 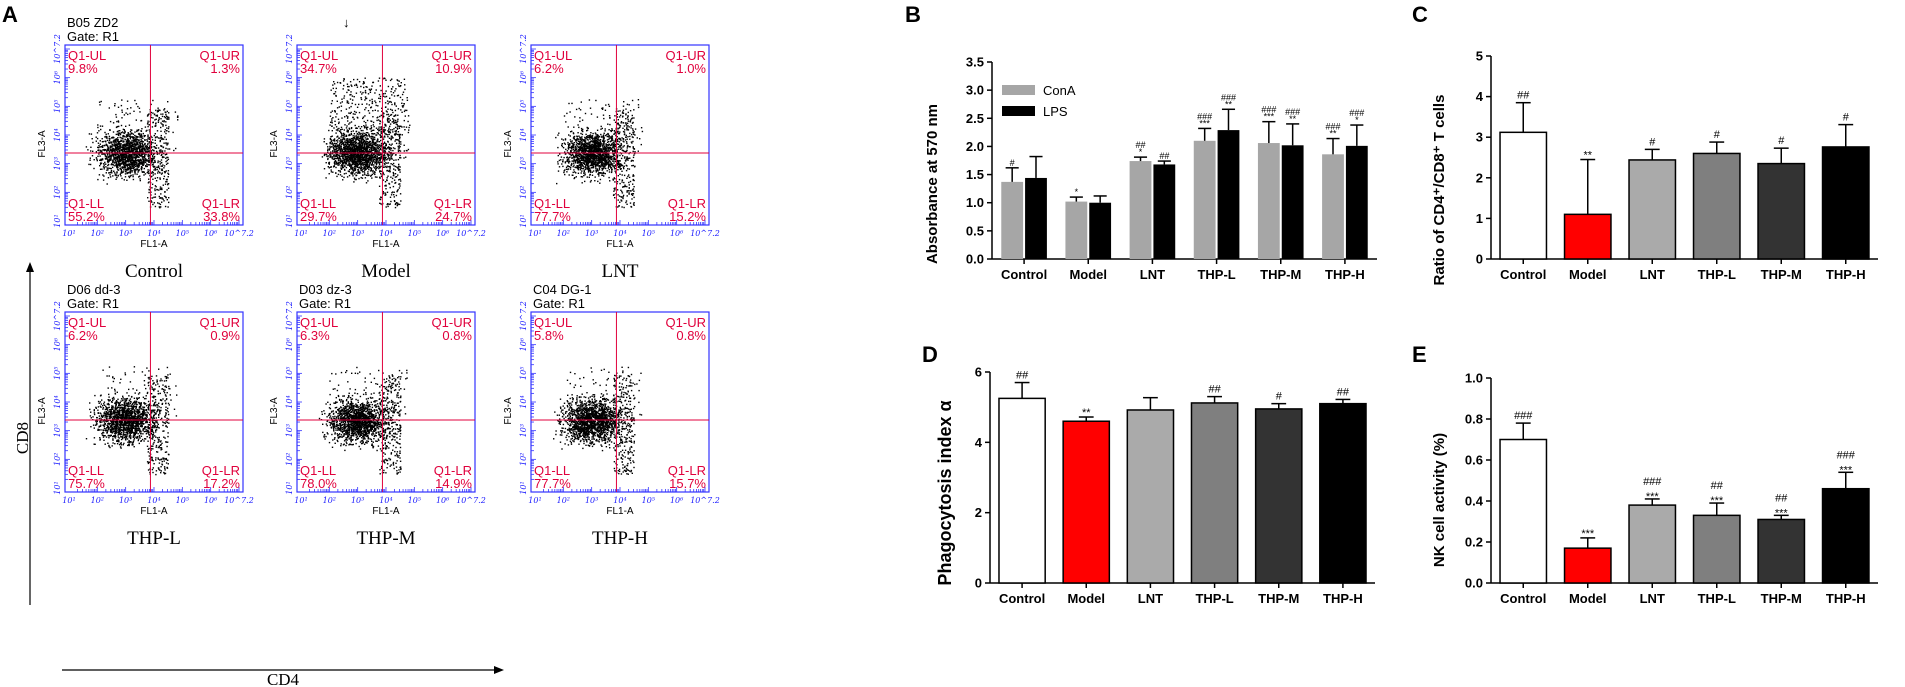 What do you see at coordinates (221, 203) in the screenshot?
I see `quadrant-lr-label: Q1-LR` at bounding box center [221, 203].